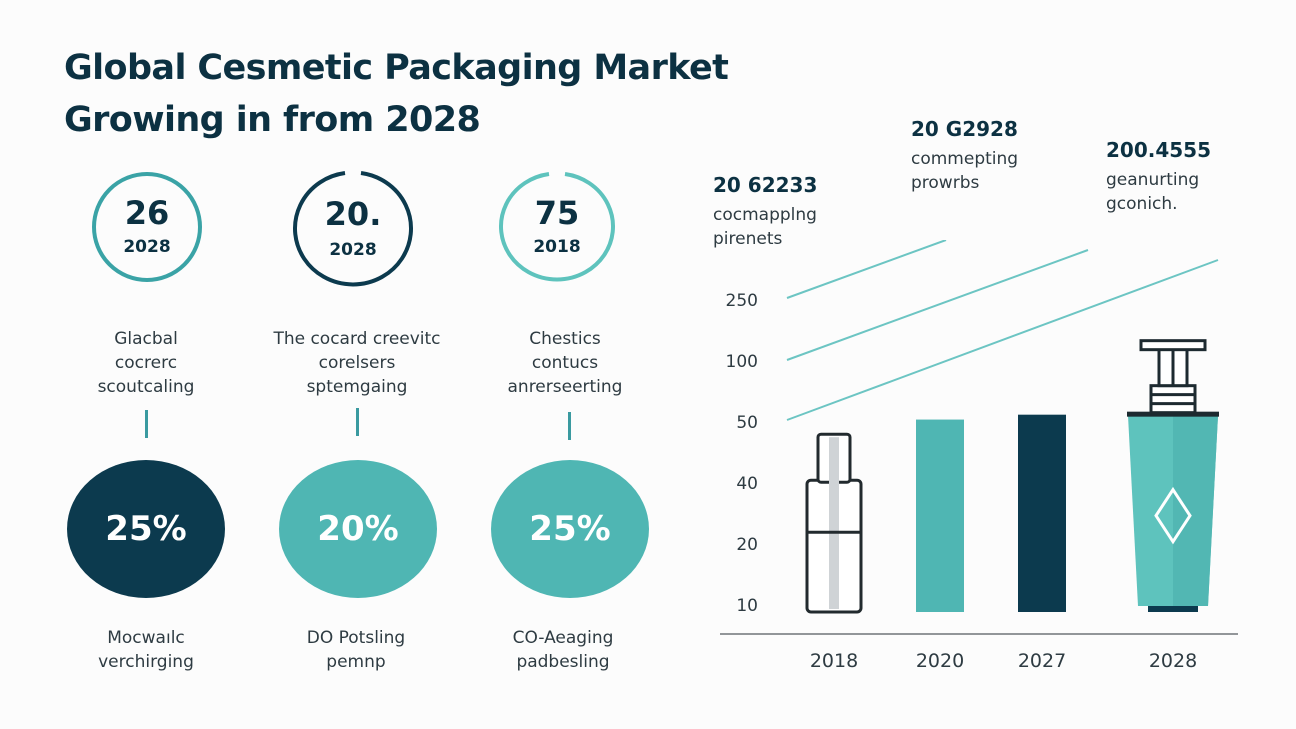 This screenshot has height=729, width=1296. What do you see at coordinates (1142, 204) in the screenshot?
I see `callout-line: gconich.` at bounding box center [1142, 204].